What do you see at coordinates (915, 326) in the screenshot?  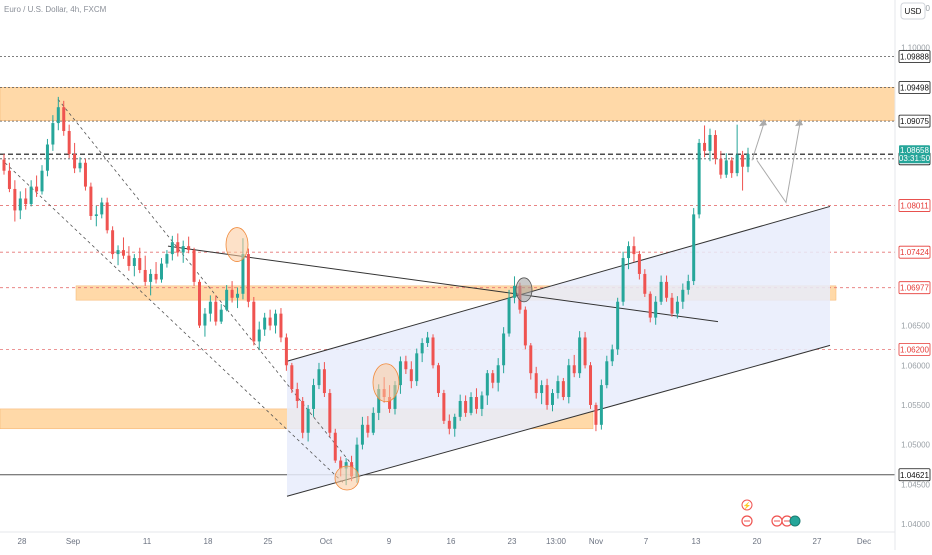 I see `price-tick-label: 1.06500` at bounding box center [915, 326].